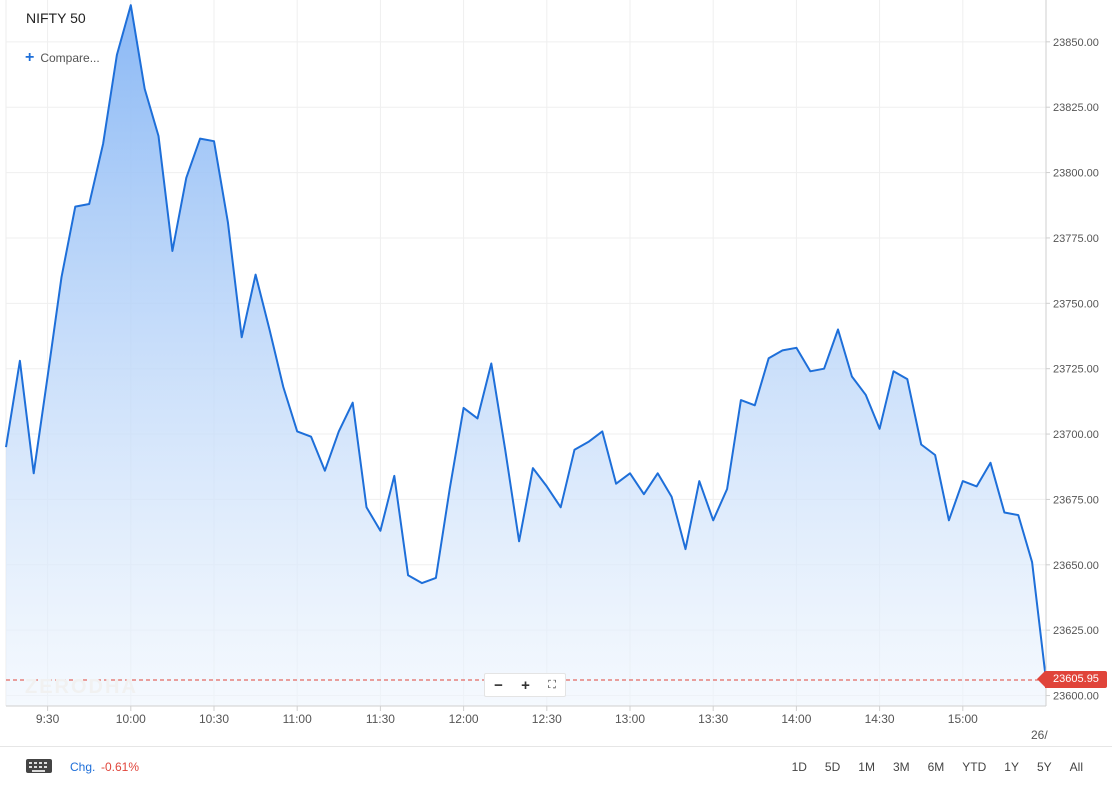  I want to click on zoom-controls: − + ⛶, so click(525, 685).